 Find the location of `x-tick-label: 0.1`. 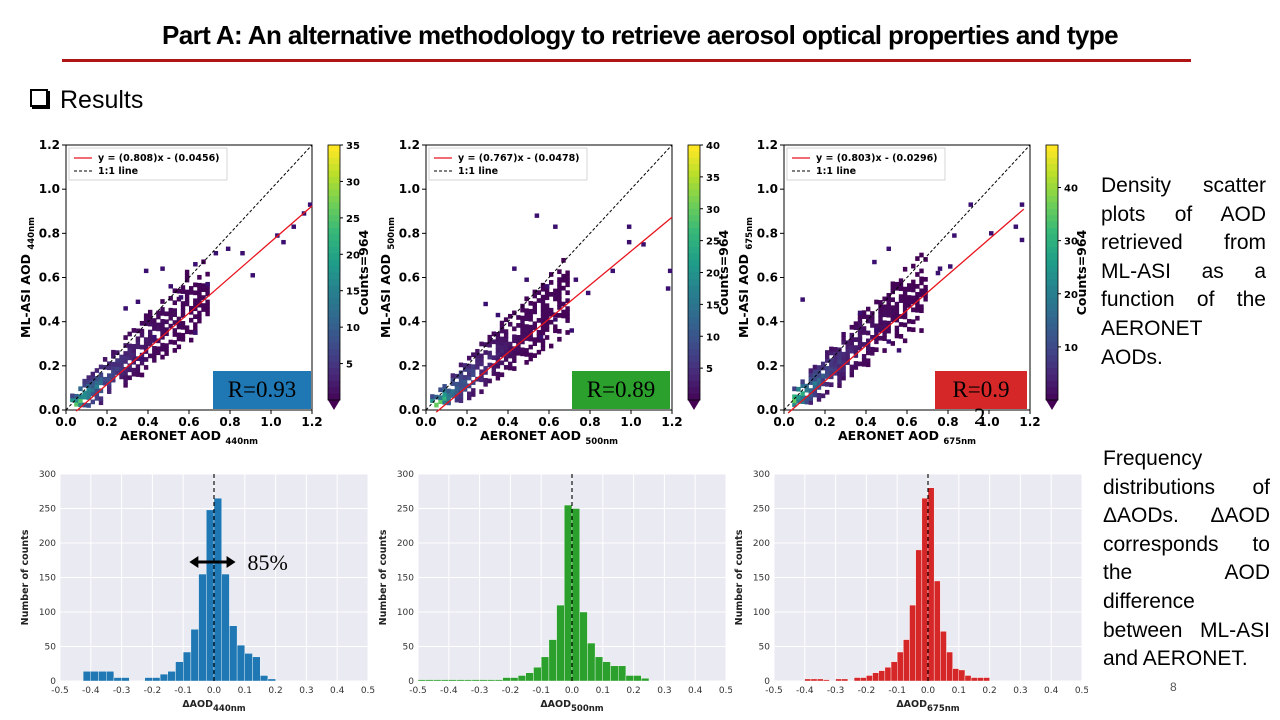

x-tick-label: 0.1 is located at coordinates (959, 691).